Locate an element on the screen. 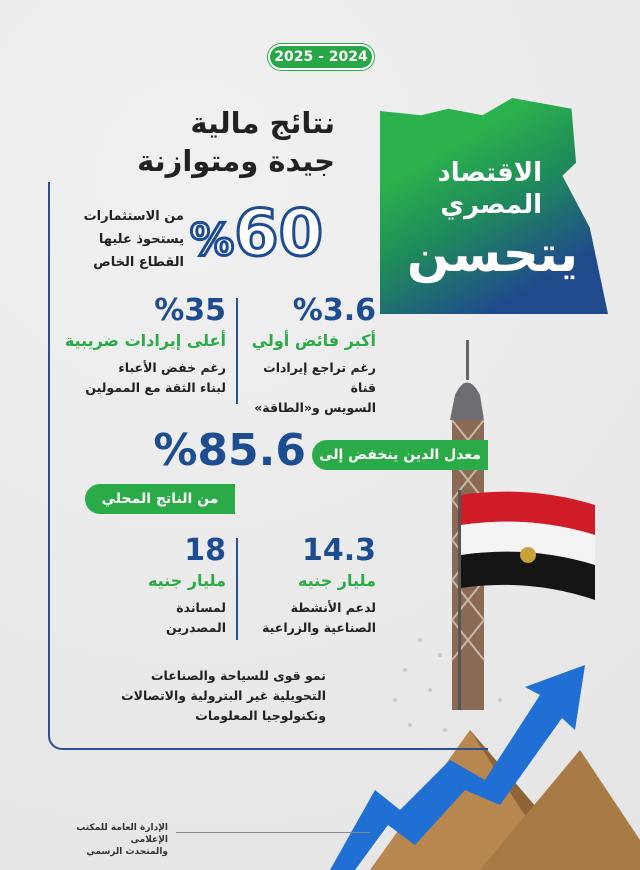 Image resolution: width=640 pixels, height=870 pixels. footer-line: والمتحدث الرسمي is located at coordinates (127, 852).